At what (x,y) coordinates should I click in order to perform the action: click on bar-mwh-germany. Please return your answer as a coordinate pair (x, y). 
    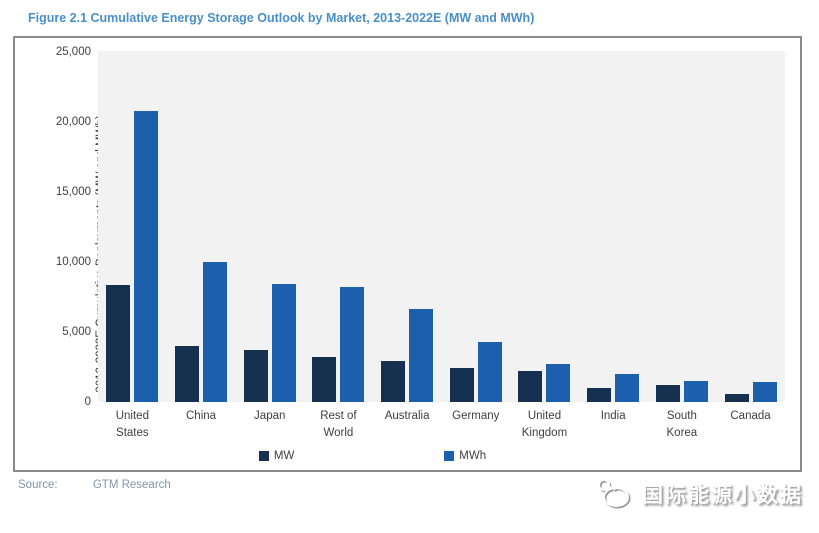
    Looking at the image, I should click on (489, 371).